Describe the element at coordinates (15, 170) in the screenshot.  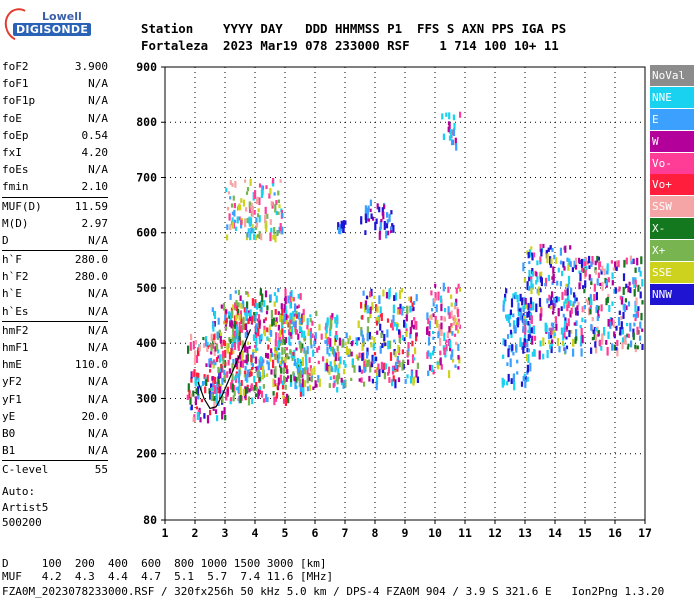
I see `param-name: foEs` at that location.